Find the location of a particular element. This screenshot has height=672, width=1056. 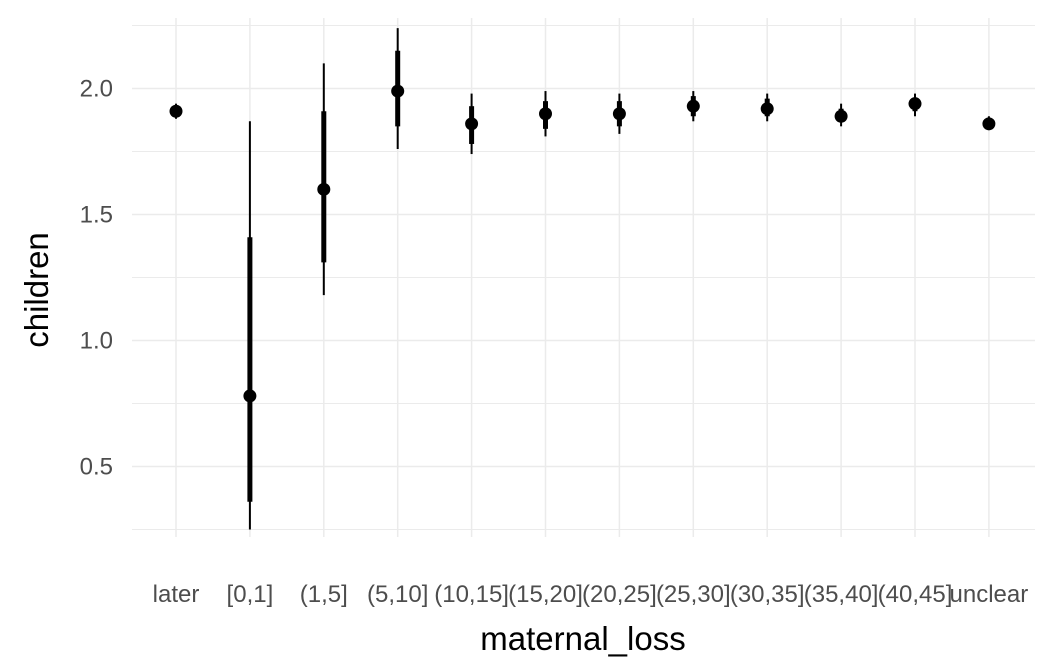

y-tick-label: 1.0 is located at coordinates (96, 340).